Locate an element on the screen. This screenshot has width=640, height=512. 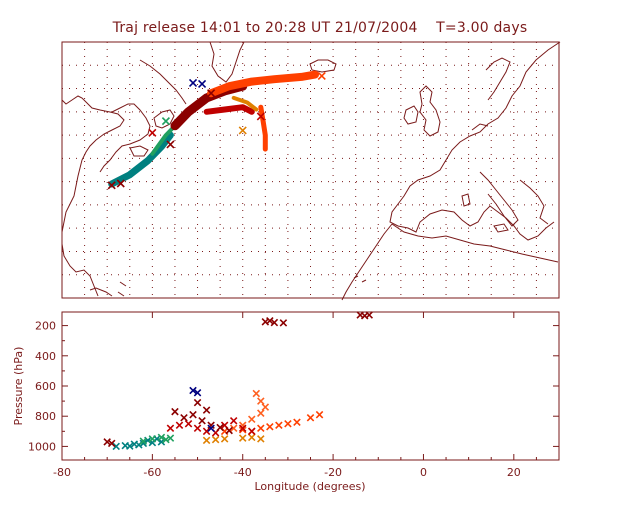
coastline-canaries is located at coordinates (360, 279).